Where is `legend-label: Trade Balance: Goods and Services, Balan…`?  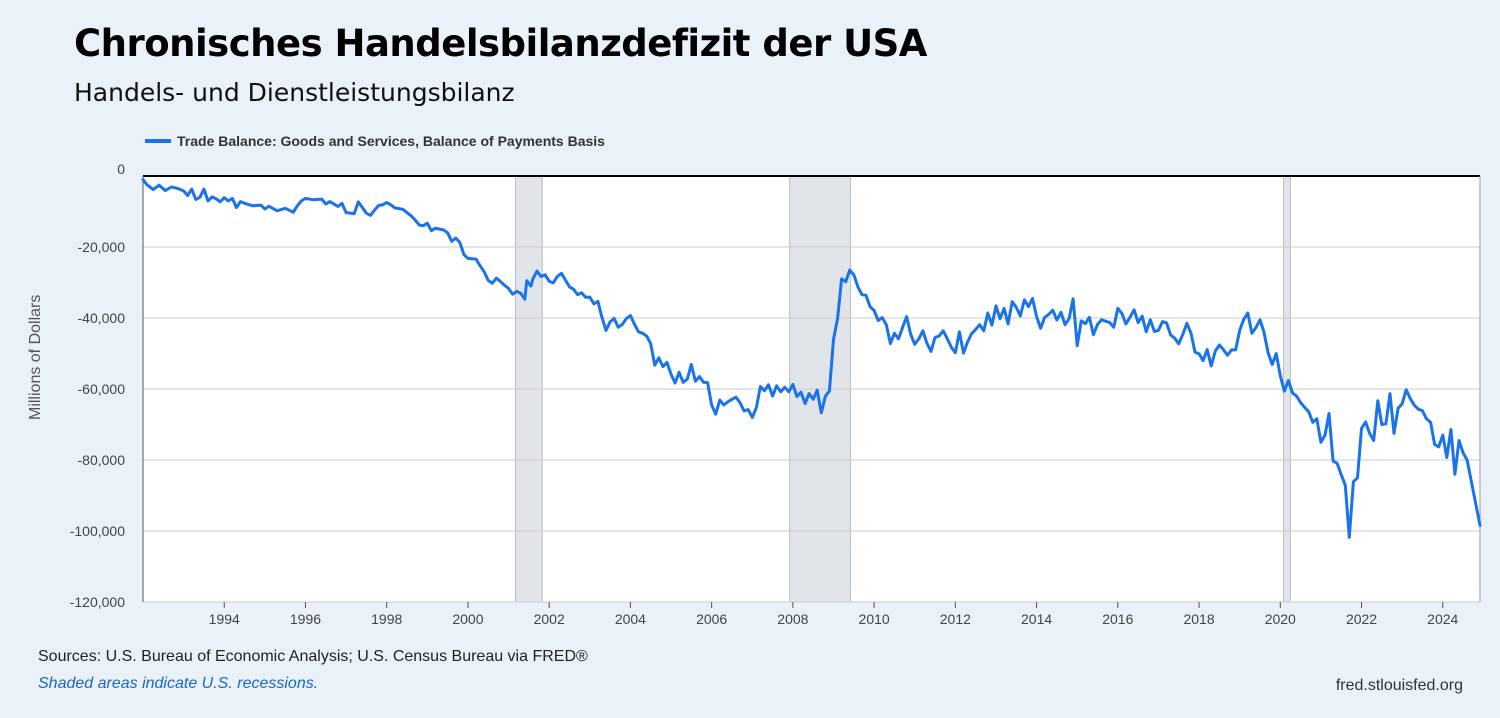 legend-label: Trade Balance: Goods and Services, Balan… is located at coordinates (391, 141).